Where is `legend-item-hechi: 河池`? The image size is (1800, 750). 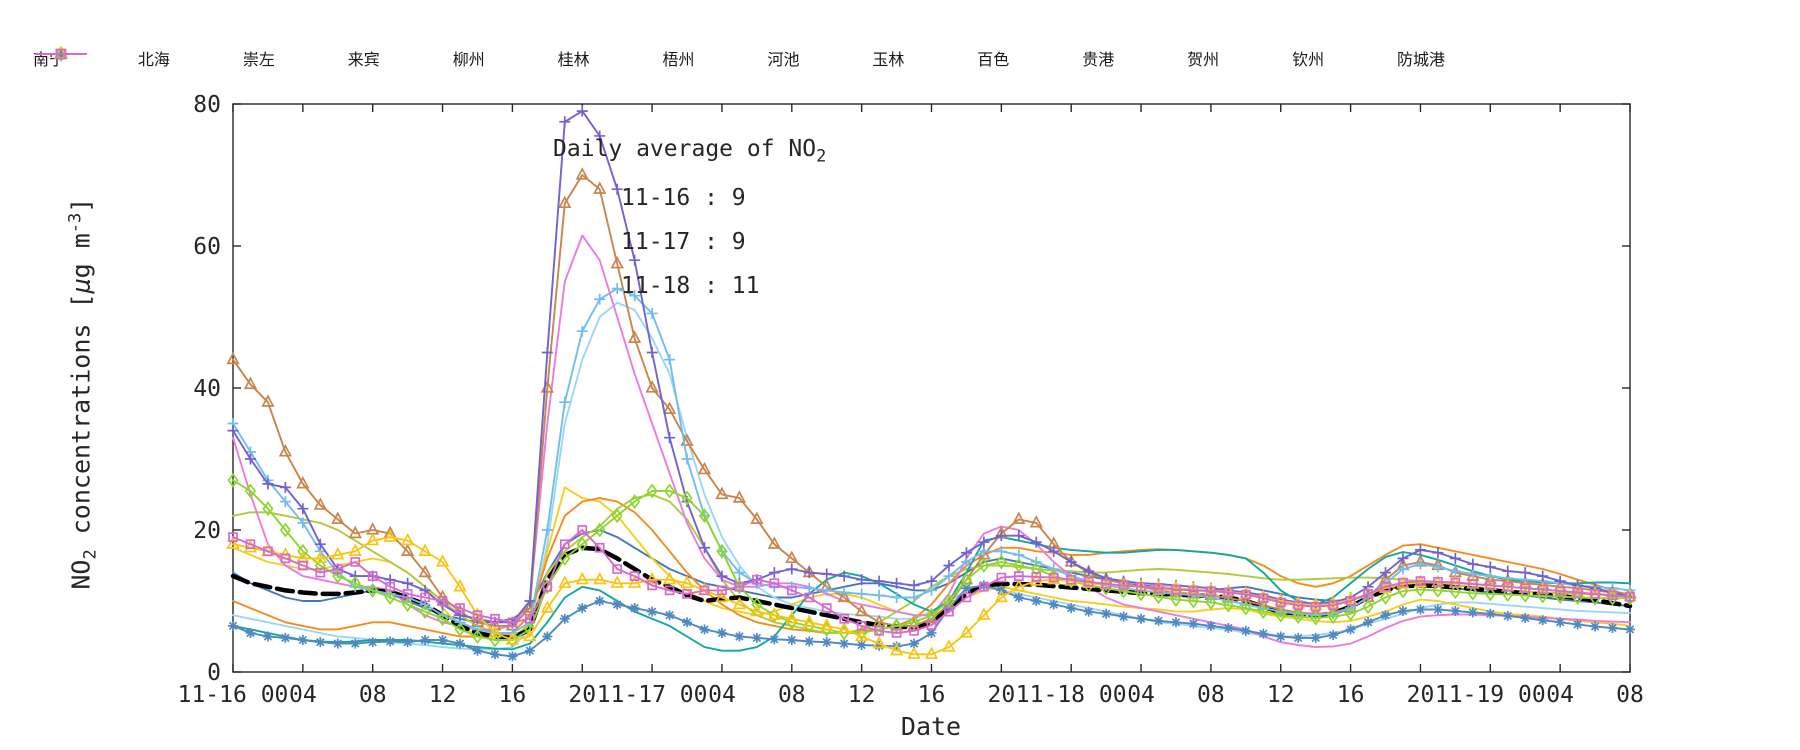 legend-item-hechi: 河池 is located at coordinates (417, 58).